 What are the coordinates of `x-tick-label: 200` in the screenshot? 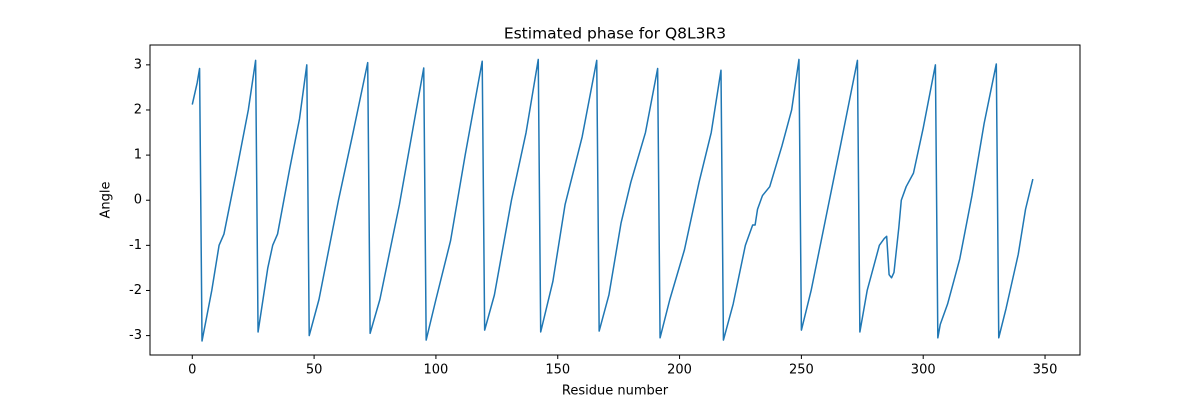 It's located at (679, 370).